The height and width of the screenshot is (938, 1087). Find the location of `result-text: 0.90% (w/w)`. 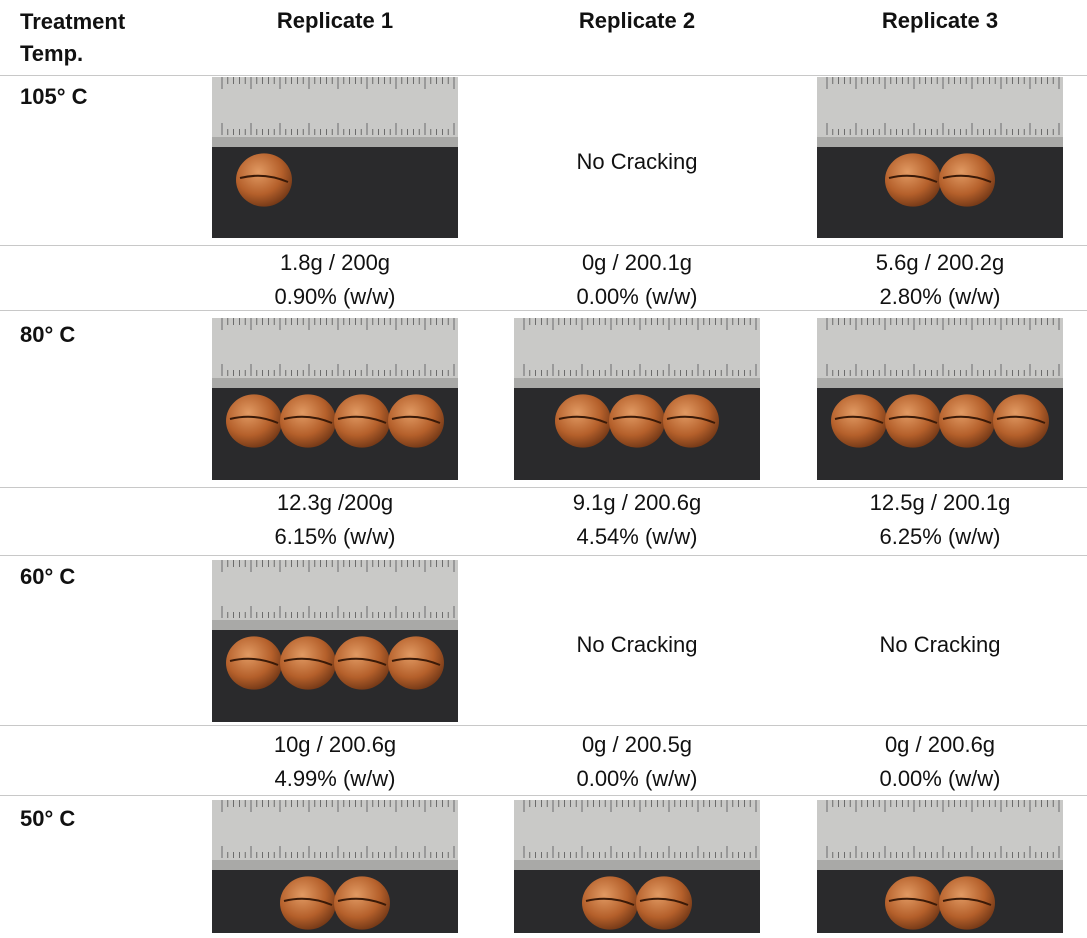

result-text: 0.90% (w/w) is located at coordinates (335, 296).